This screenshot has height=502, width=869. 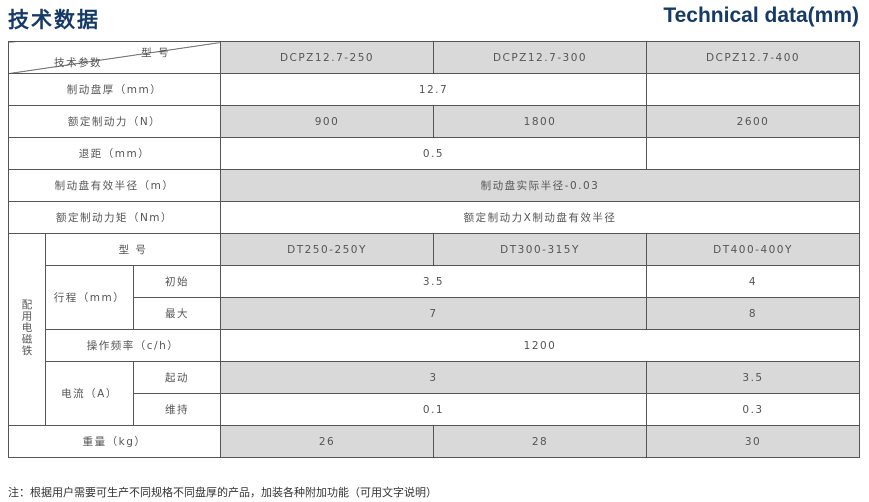 I want to click on cell: 0.3, so click(x=753, y=409).